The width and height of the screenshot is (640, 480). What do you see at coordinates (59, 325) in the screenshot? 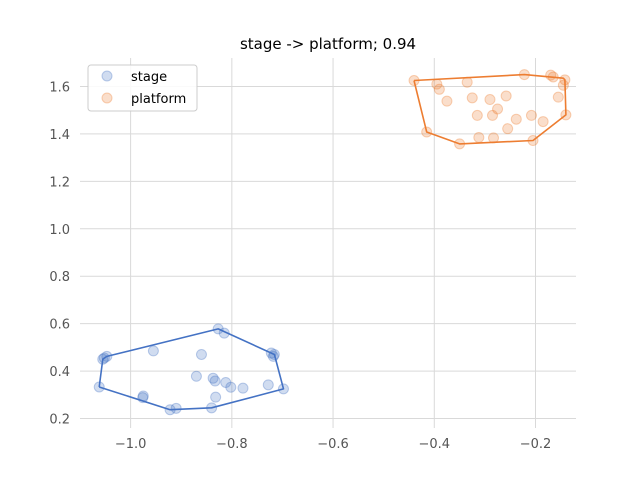
I see `y-tick-label: 0.6` at bounding box center [59, 325].